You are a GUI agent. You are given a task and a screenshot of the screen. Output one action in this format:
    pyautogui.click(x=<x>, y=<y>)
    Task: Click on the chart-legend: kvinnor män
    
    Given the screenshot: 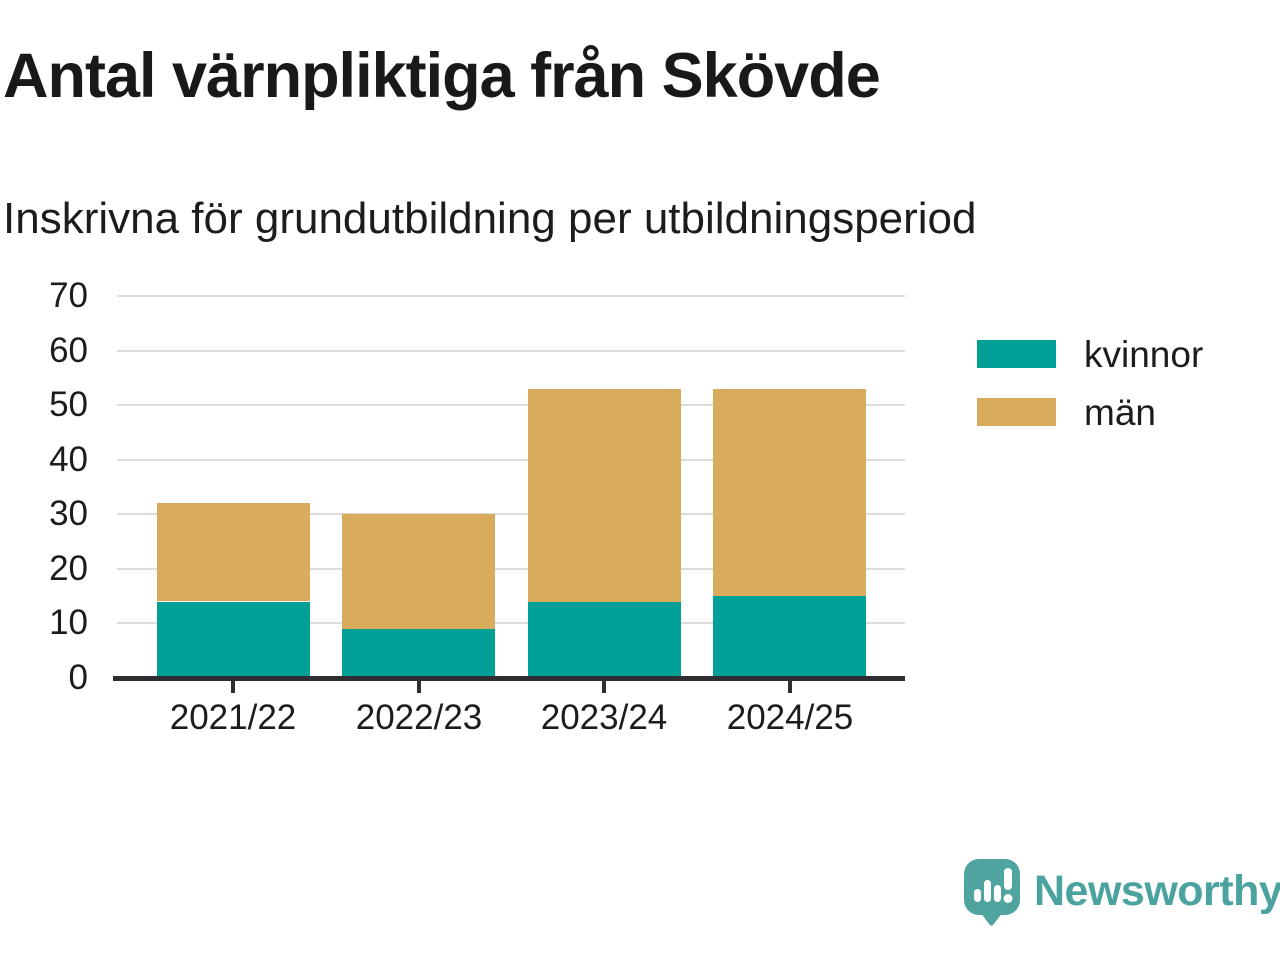 What is the action you would take?
    pyautogui.click(x=1090, y=383)
    